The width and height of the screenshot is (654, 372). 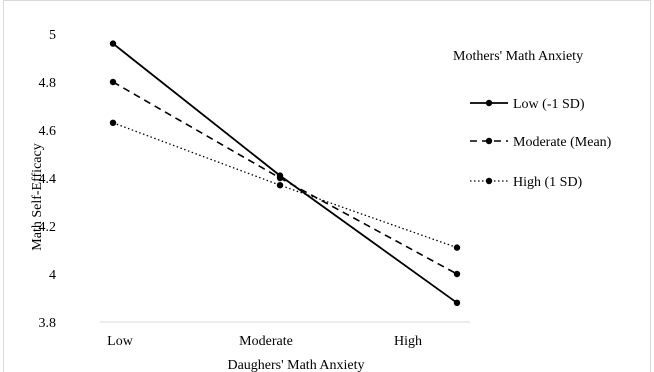 I want to click on y-tick-label: 3.8, so click(x=48, y=323).